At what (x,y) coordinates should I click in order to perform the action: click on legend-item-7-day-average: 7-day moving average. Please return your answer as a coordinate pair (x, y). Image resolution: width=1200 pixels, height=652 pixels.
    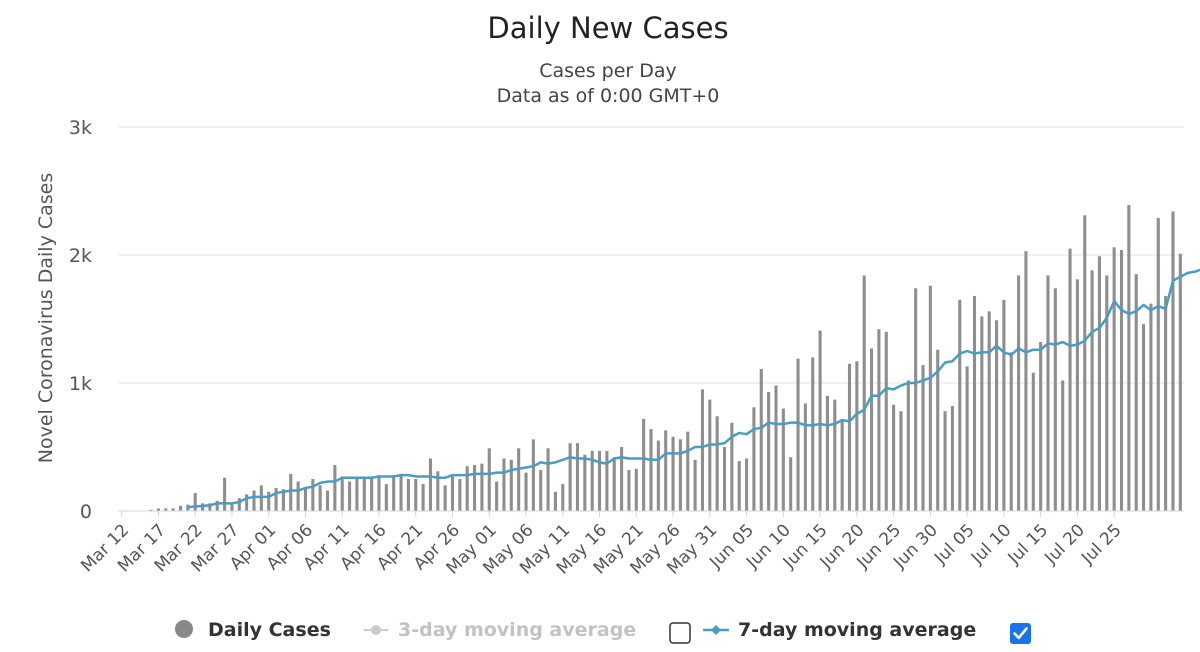
    Looking at the image, I should click on (839, 630).